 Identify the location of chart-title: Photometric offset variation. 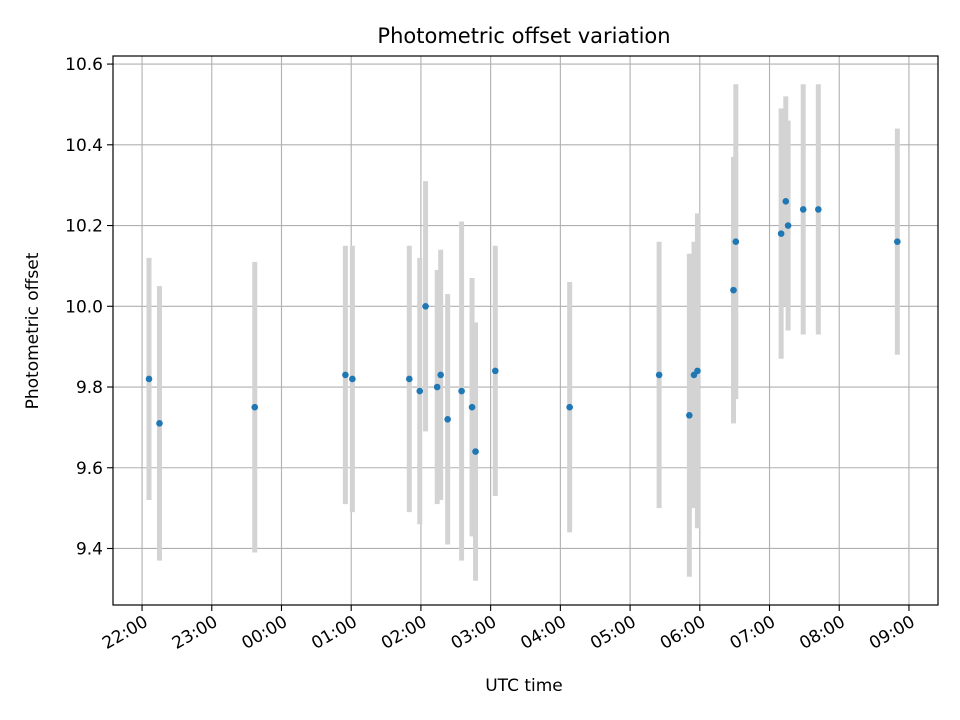
(523, 36).